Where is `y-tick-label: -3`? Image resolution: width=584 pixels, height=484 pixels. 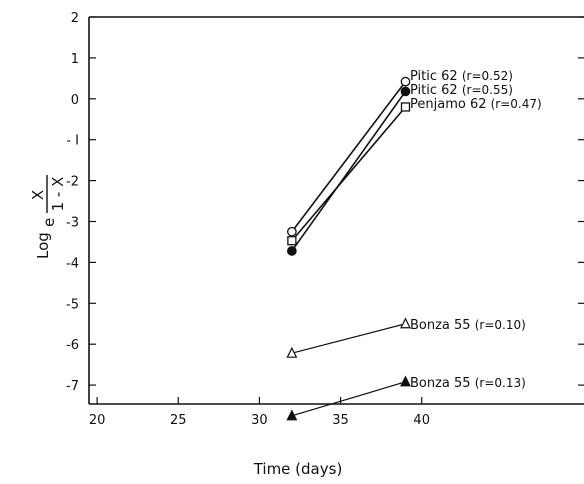
y-tick-label: -3 is located at coordinates (72, 223).